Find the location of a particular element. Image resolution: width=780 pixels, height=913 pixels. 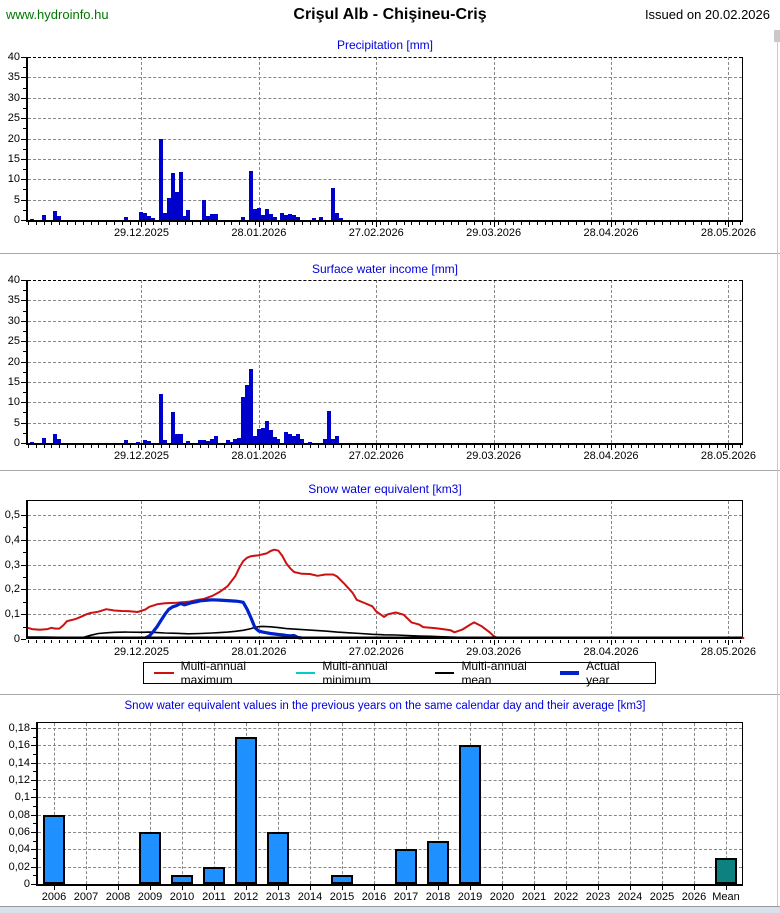

year-bar-2017 is located at coordinates (406, 866).